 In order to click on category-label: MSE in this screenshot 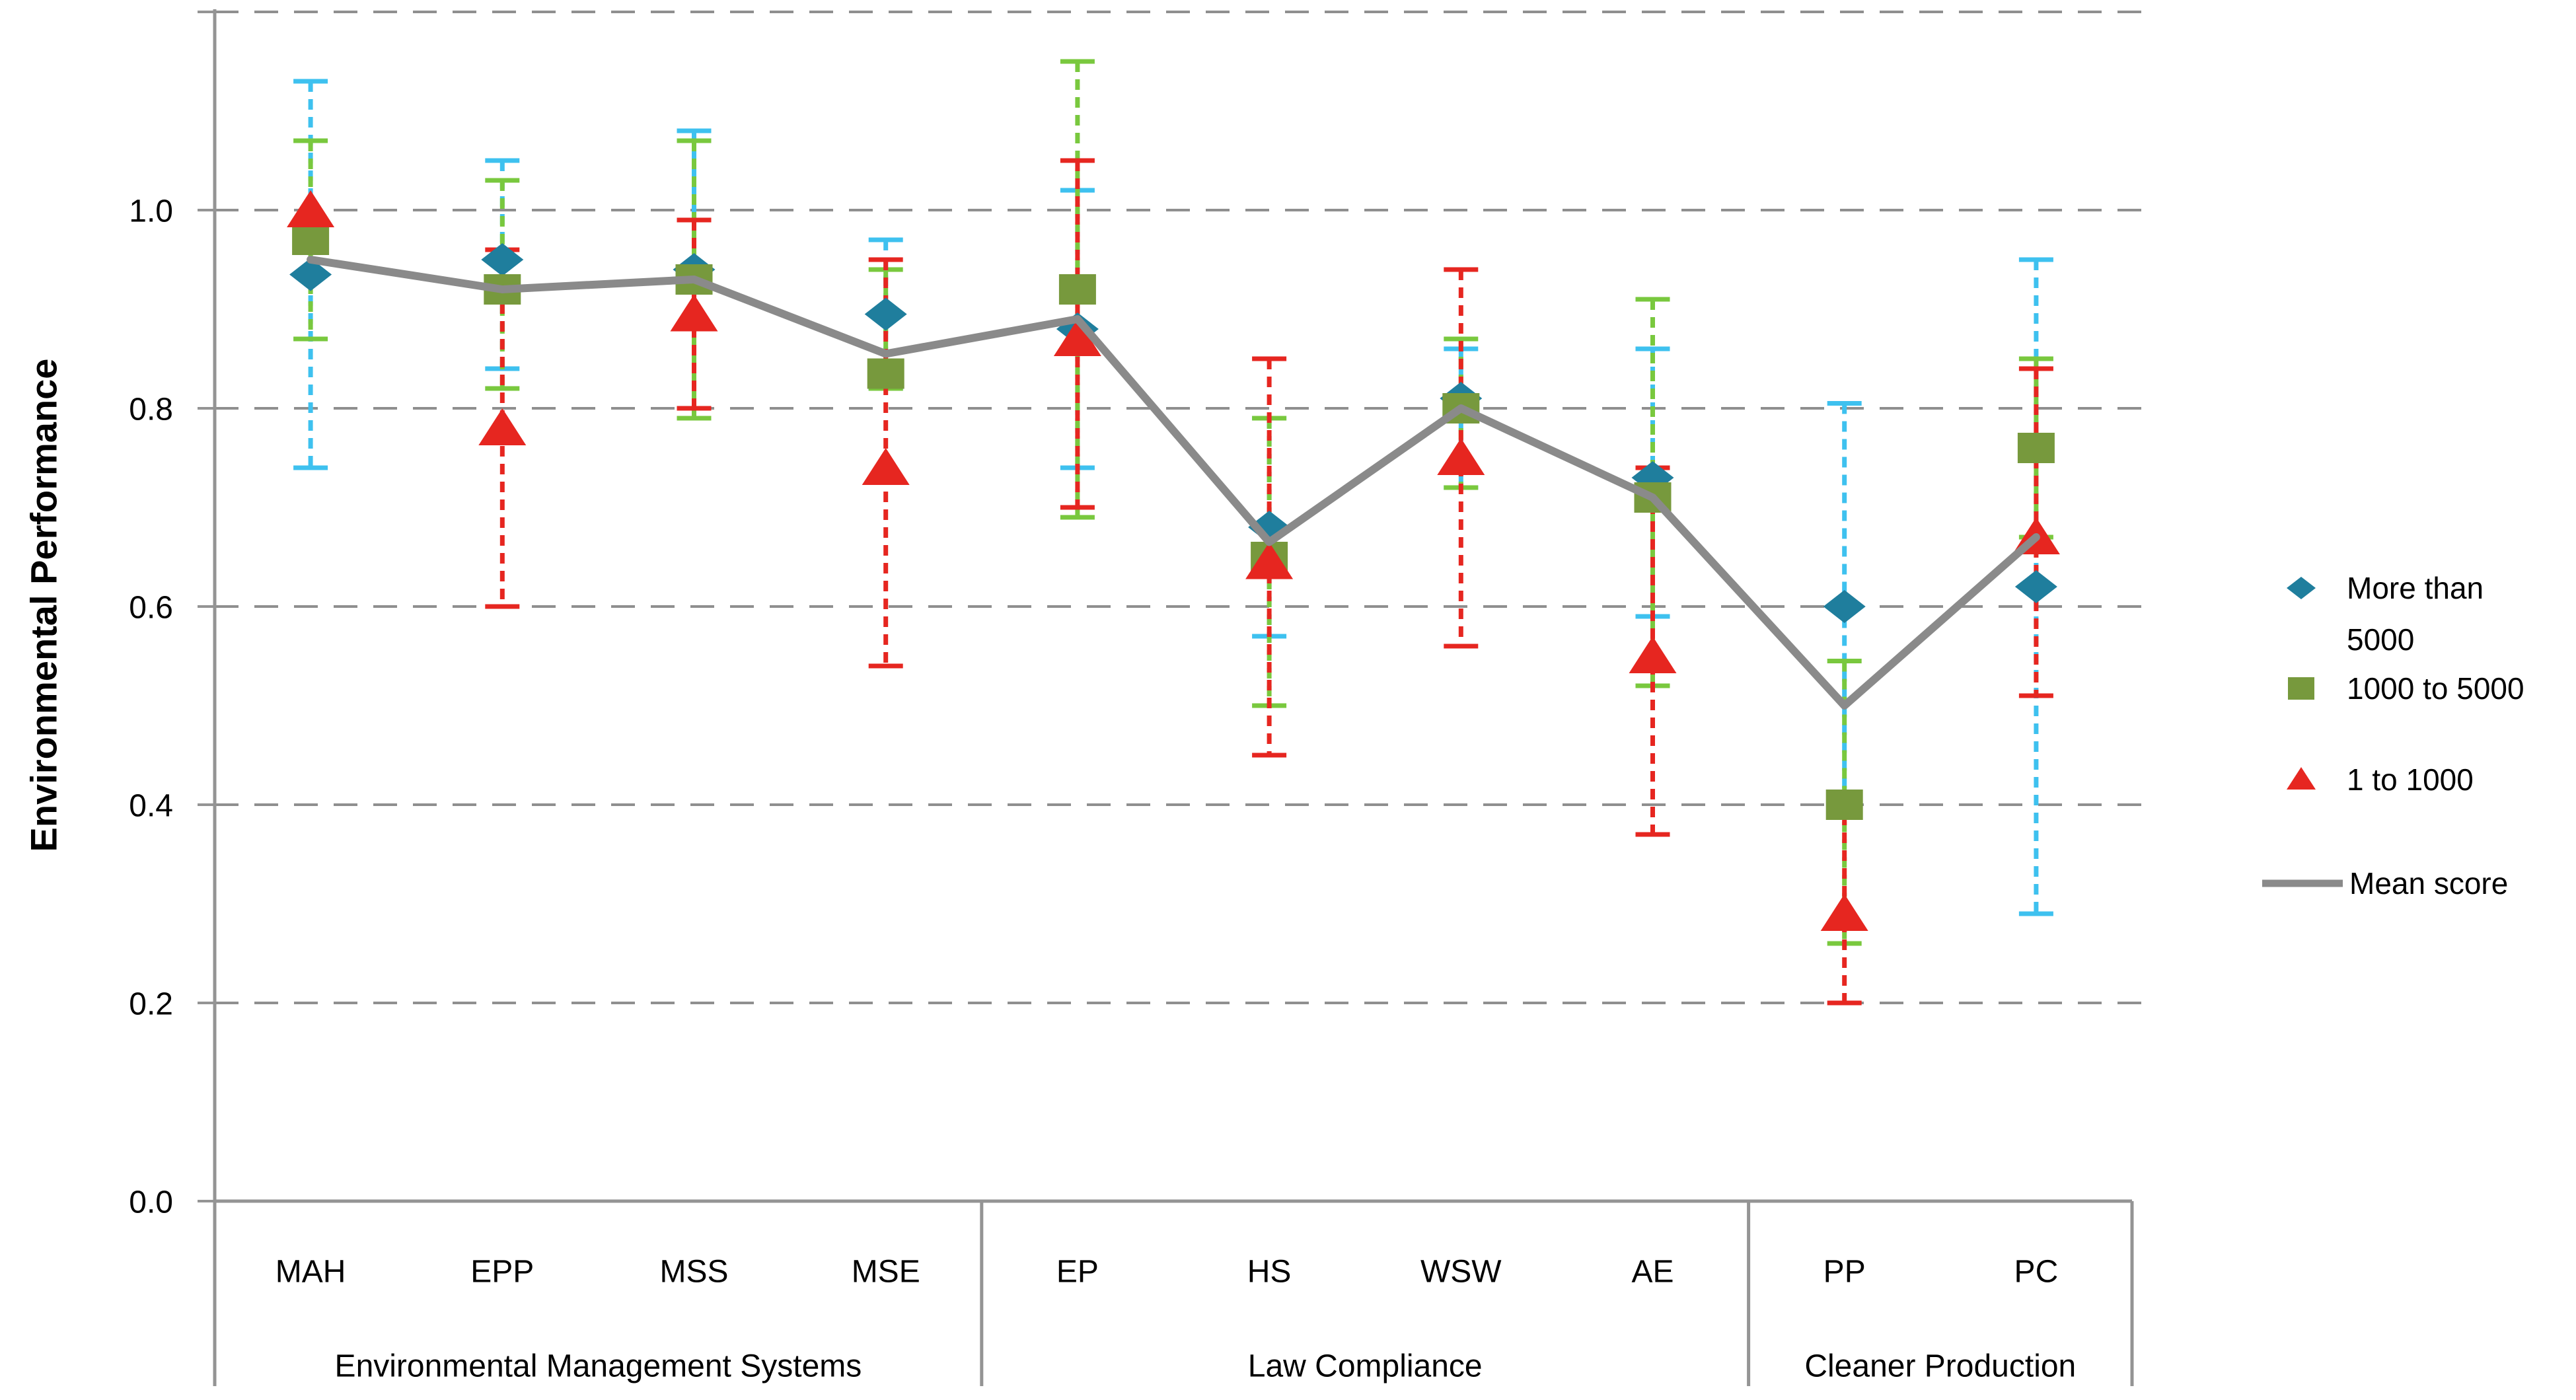, I will do `click(886, 1272)`.